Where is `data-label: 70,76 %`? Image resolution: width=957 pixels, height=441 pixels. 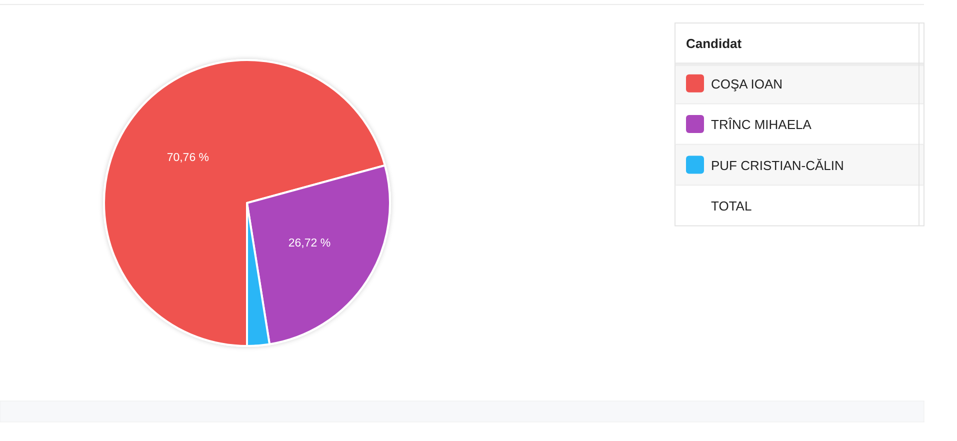 data-label: 70,76 % is located at coordinates (188, 158).